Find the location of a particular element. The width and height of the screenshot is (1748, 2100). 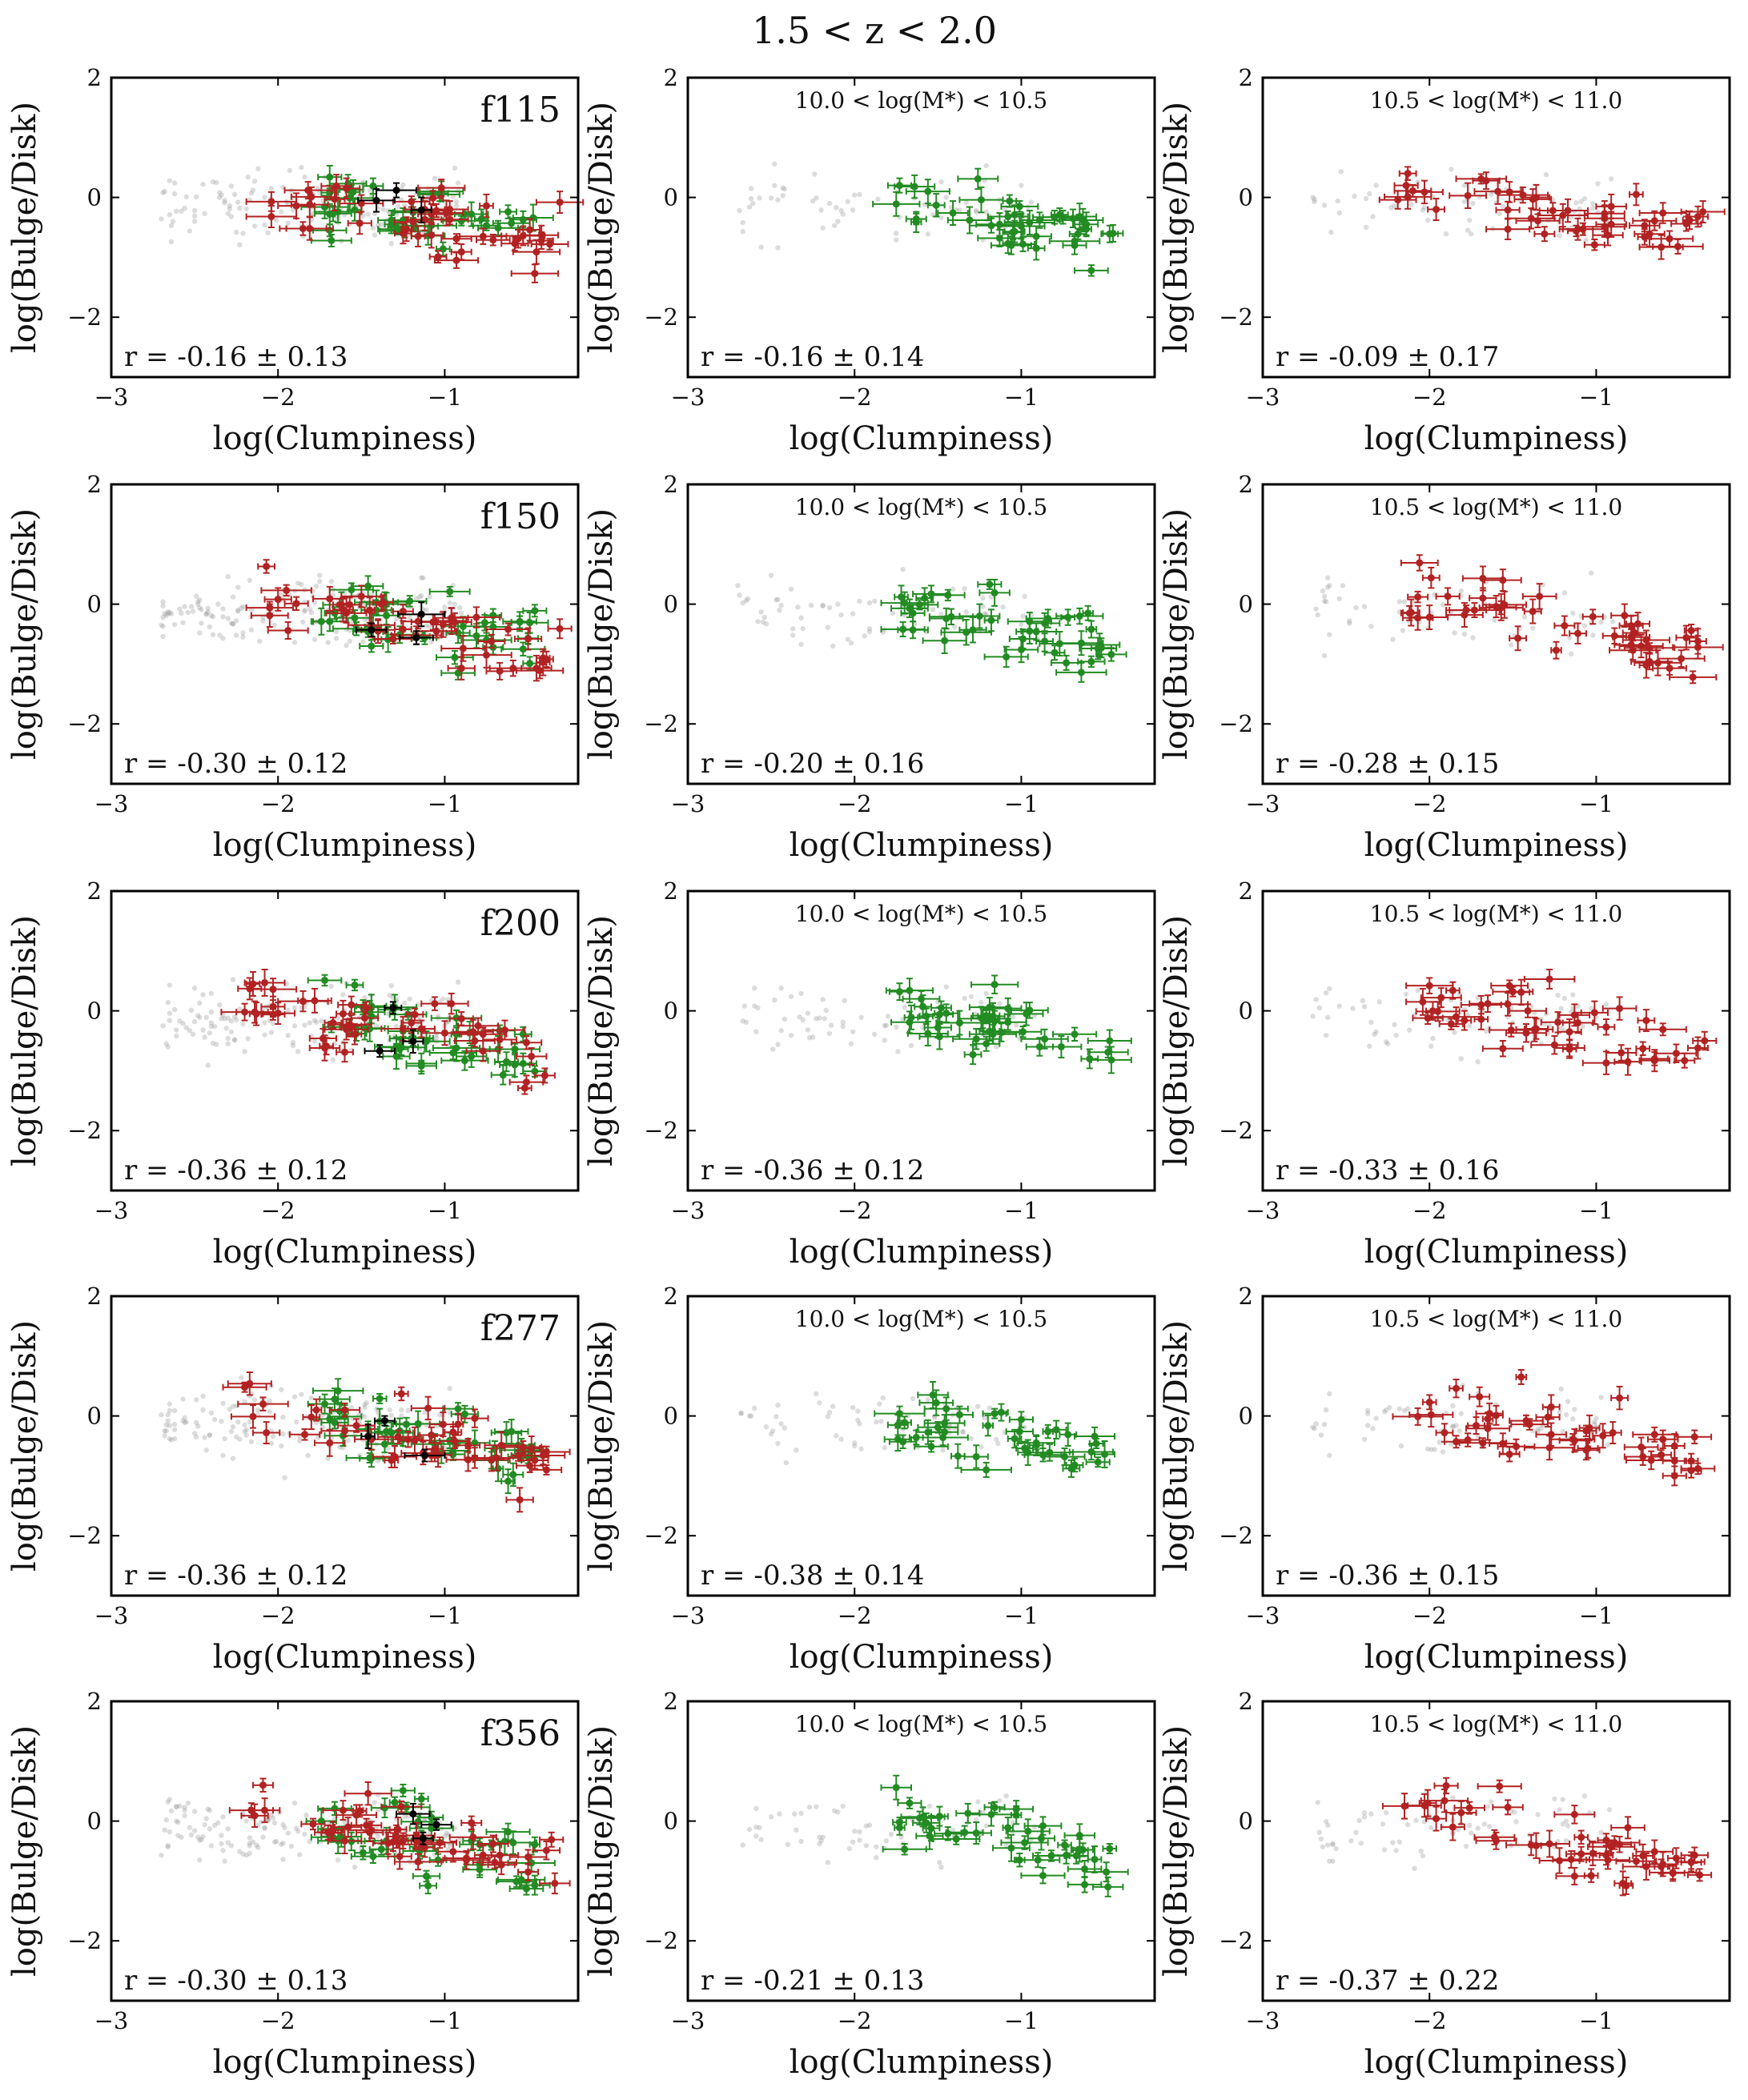

y-tick-label: 2 is located at coordinates (671, 484).